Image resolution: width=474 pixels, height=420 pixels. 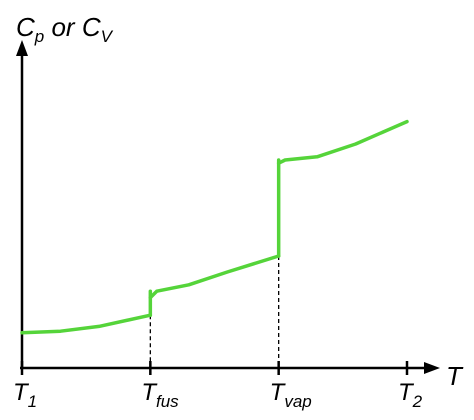 I want to click on x-ticks: T1 Tfus Tvap T2, so click(x=218, y=386).